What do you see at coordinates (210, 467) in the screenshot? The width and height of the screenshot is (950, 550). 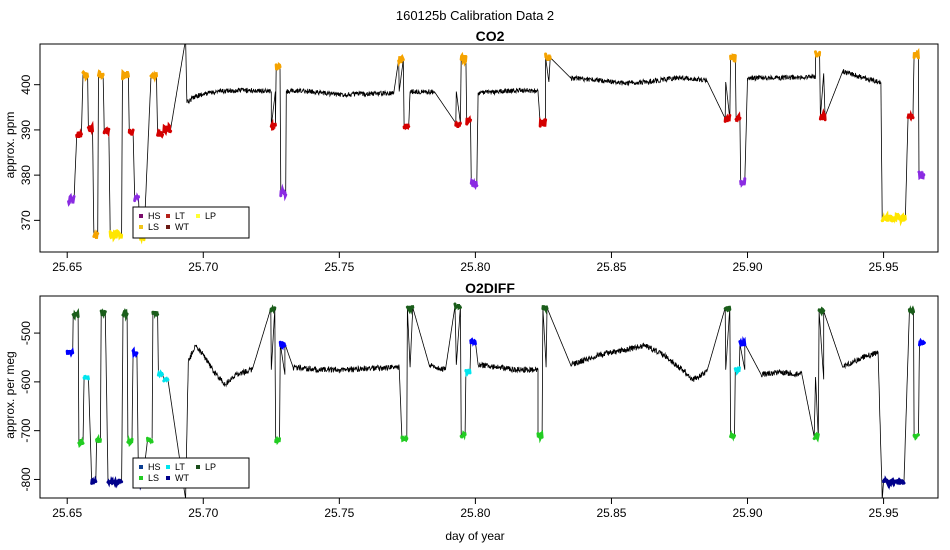 I see `o2diff-legend-label-lp: LP` at bounding box center [210, 467].